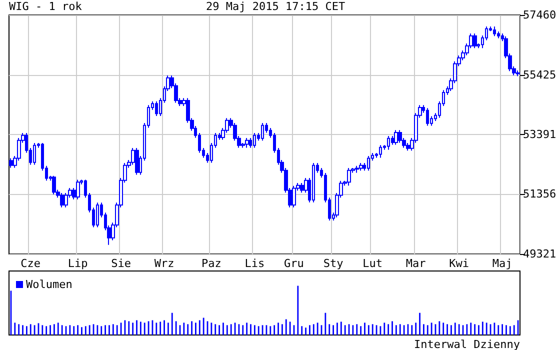 Image resolution: width=560 pixels, height=350 pixels. Describe the element at coordinates (49, 284) in the screenshot. I see `legend-label: Wolumen` at that location.